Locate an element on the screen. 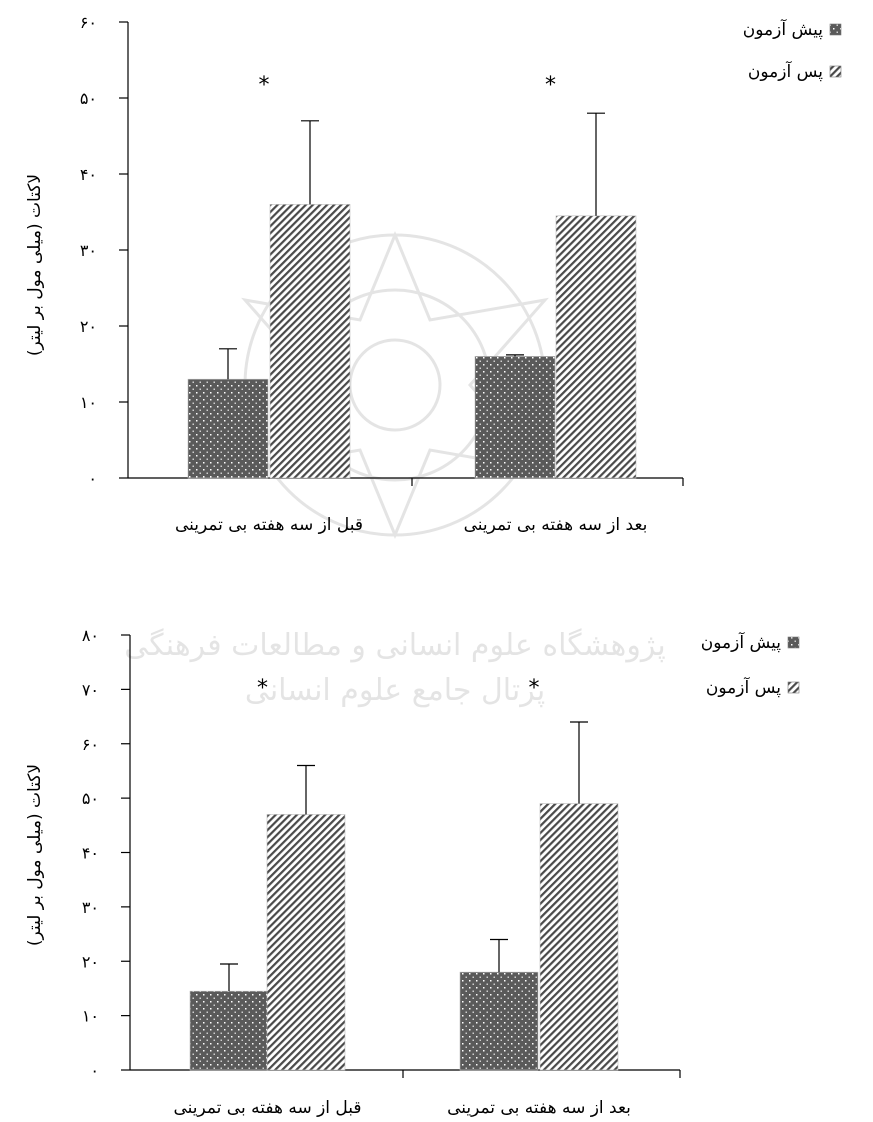  y-tick-label: ۸۰ is located at coordinates (90, 635).